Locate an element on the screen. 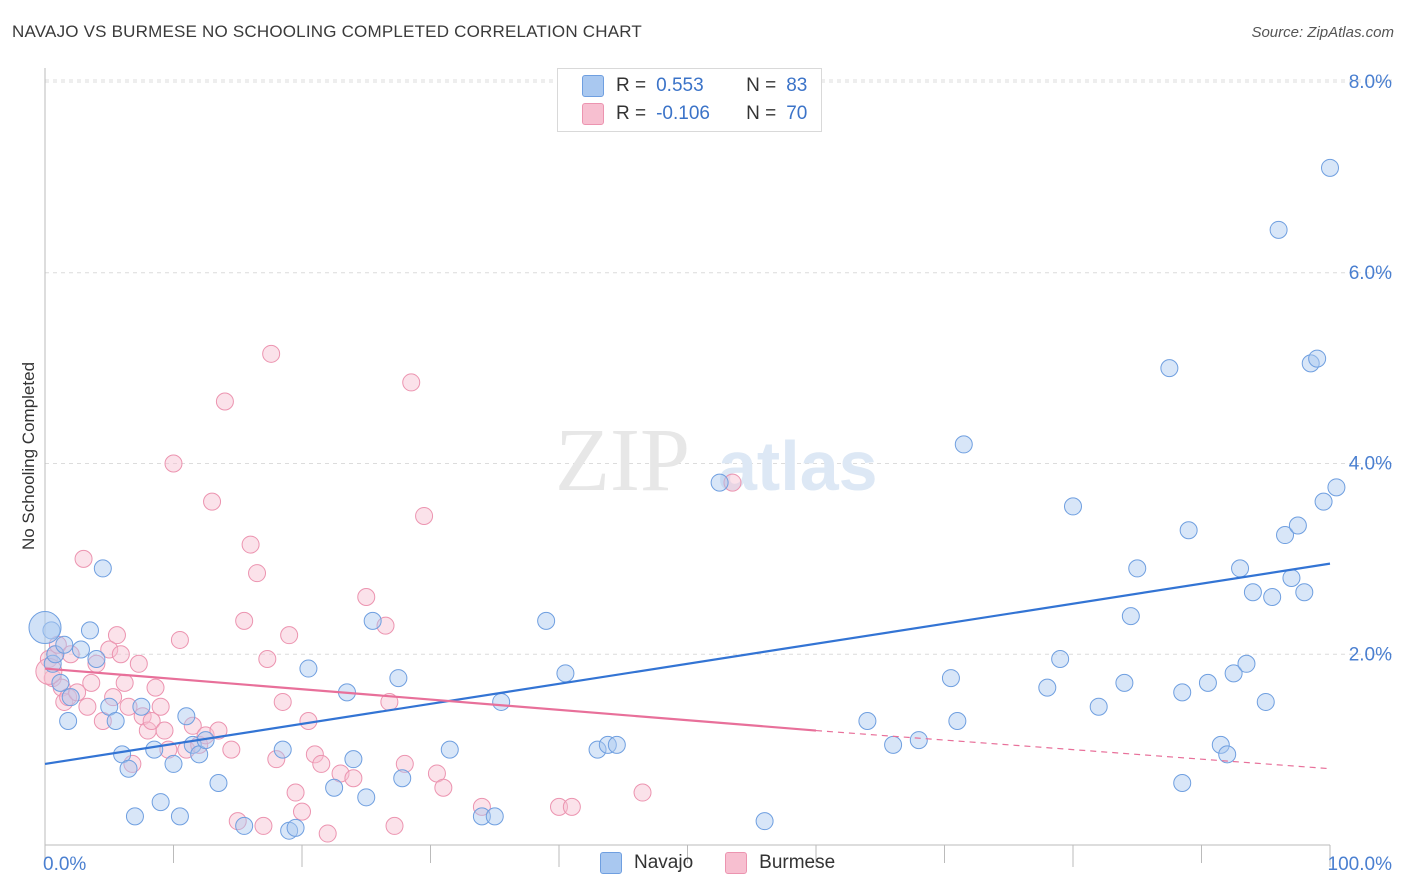 The height and width of the screenshot is (892, 1406). burmese-trend-line is located at coordinates (430, 699).